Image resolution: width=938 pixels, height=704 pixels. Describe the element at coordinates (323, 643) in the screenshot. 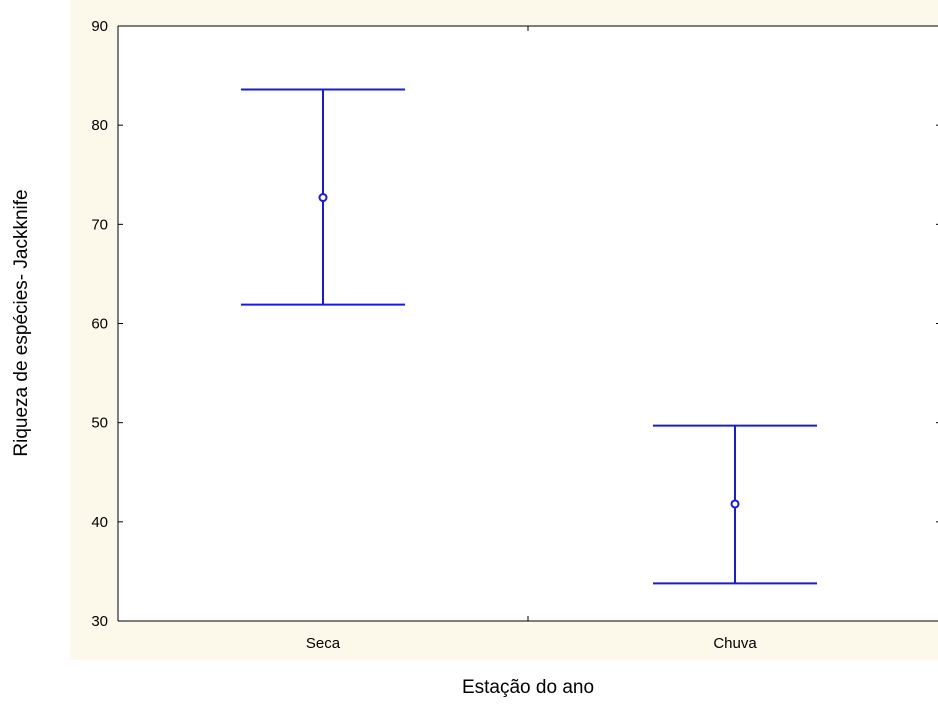

I see `x-tick-label: Seca` at that location.